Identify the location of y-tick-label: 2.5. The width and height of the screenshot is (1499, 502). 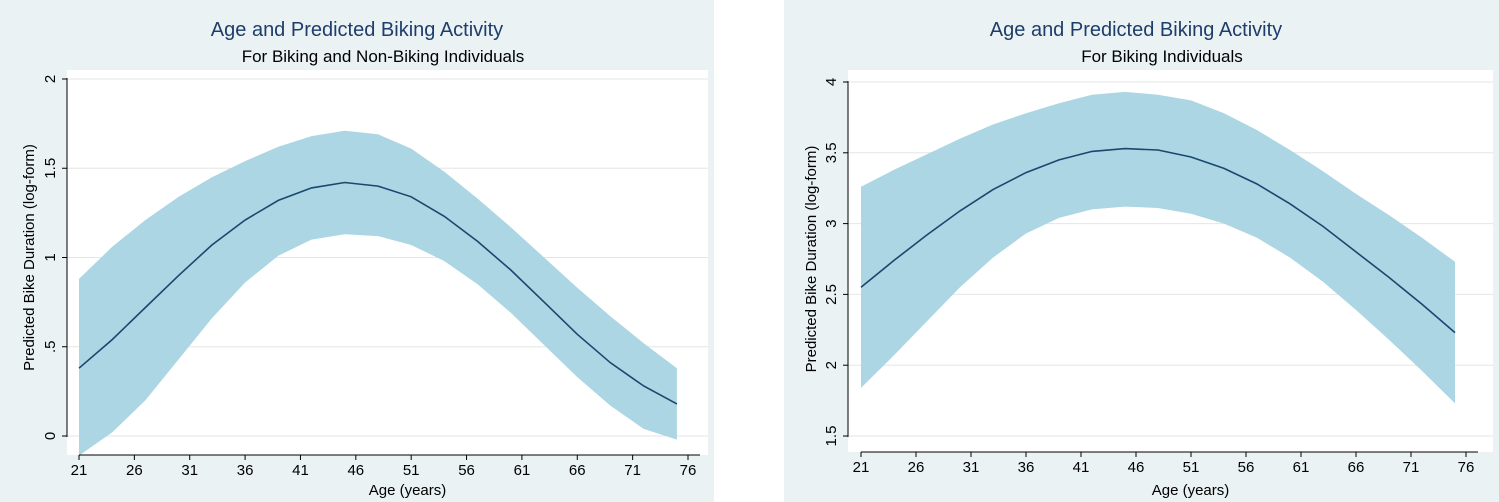
(831, 294).